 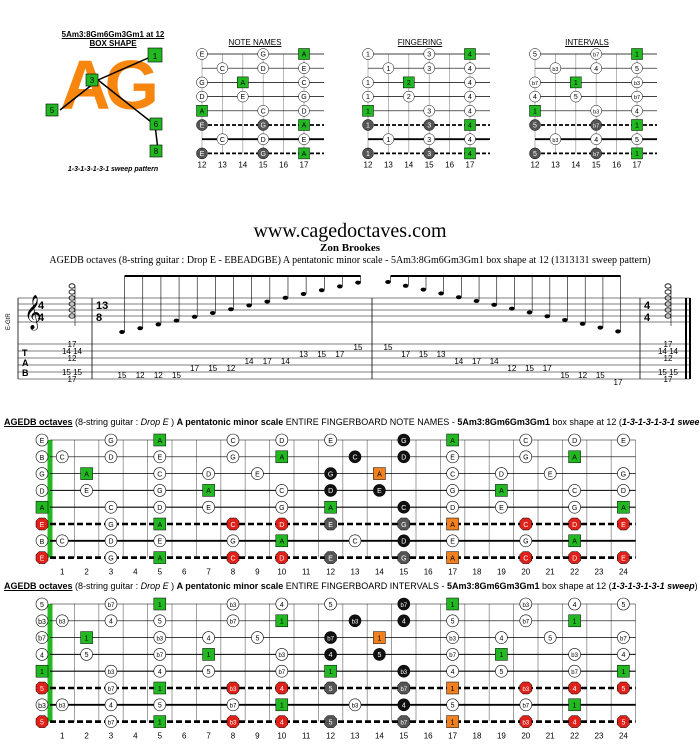 I want to click on title2-guitar: (8-string guitar :, so click(x=108, y=586).